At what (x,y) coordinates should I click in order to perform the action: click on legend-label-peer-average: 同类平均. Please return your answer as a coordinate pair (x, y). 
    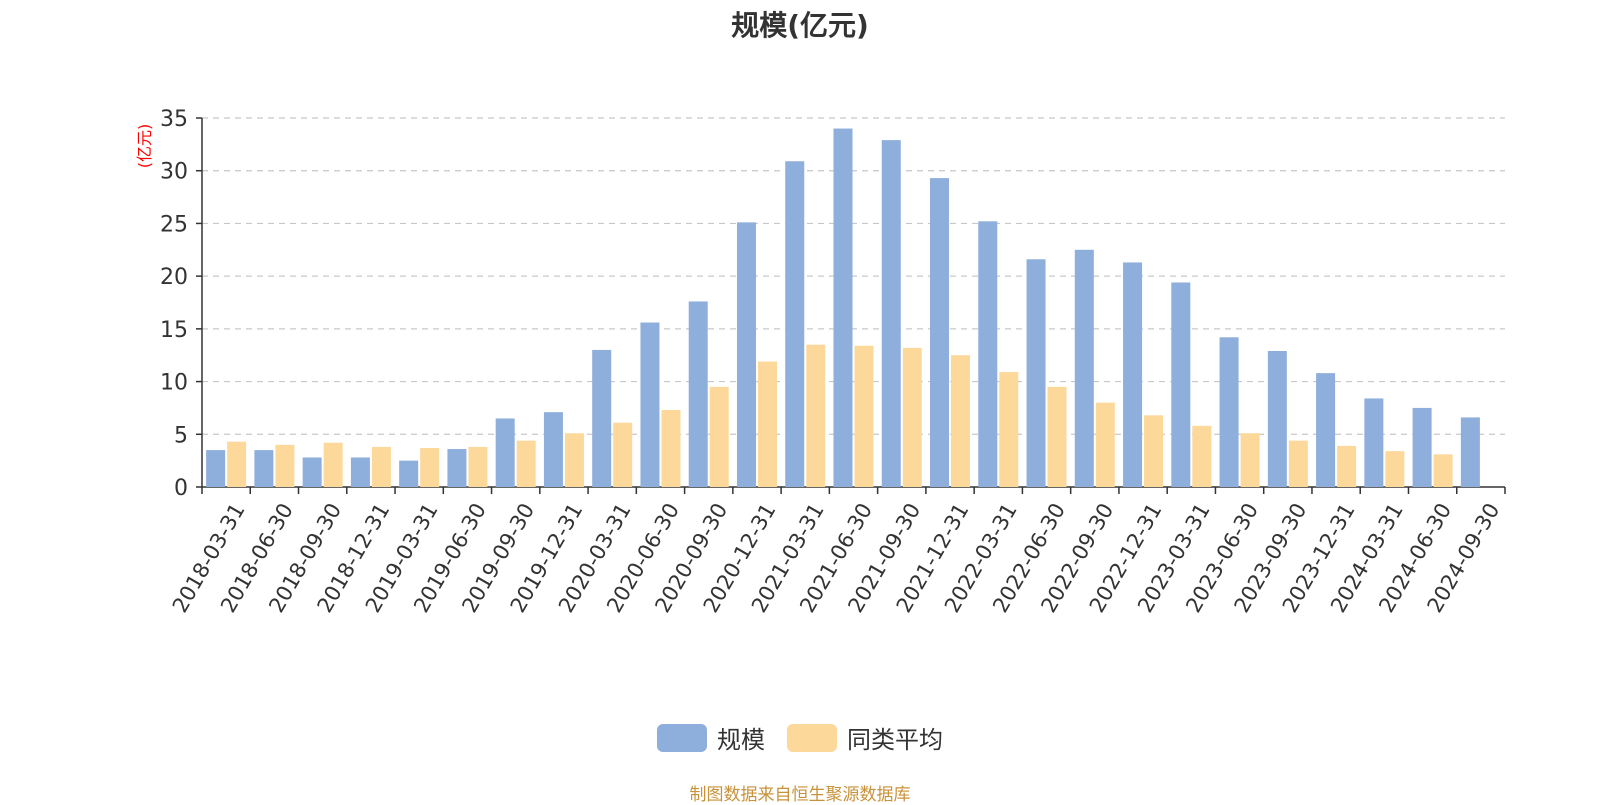
    Looking at the image, I should click on (895, 740).